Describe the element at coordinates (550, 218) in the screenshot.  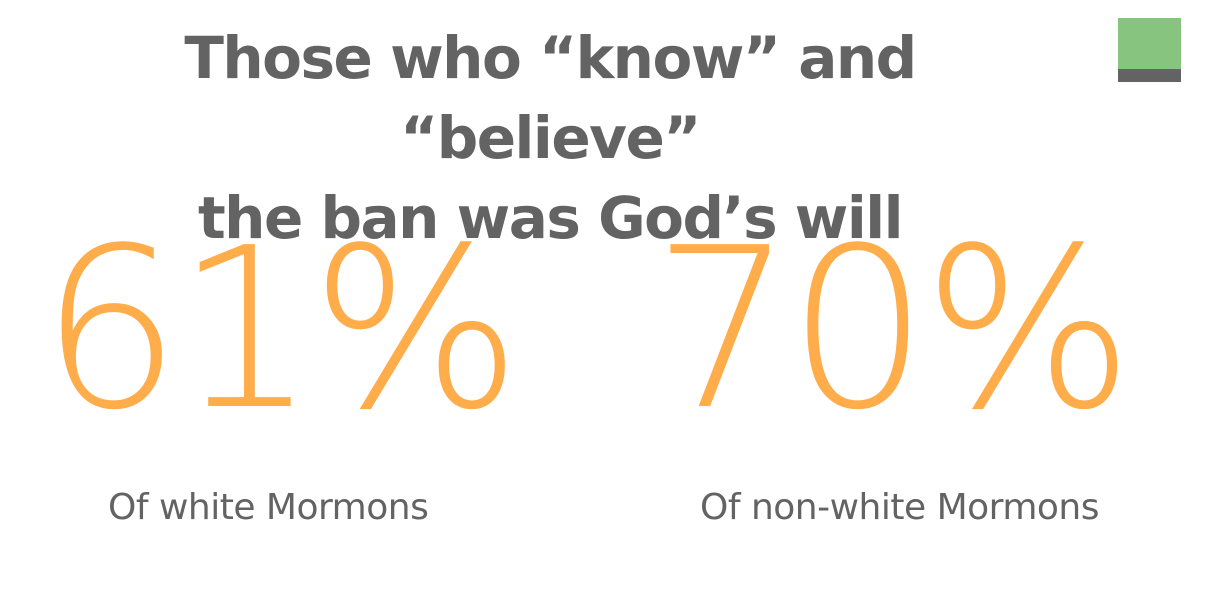
I see `title-line-2: the ban was God’s will` at that location.